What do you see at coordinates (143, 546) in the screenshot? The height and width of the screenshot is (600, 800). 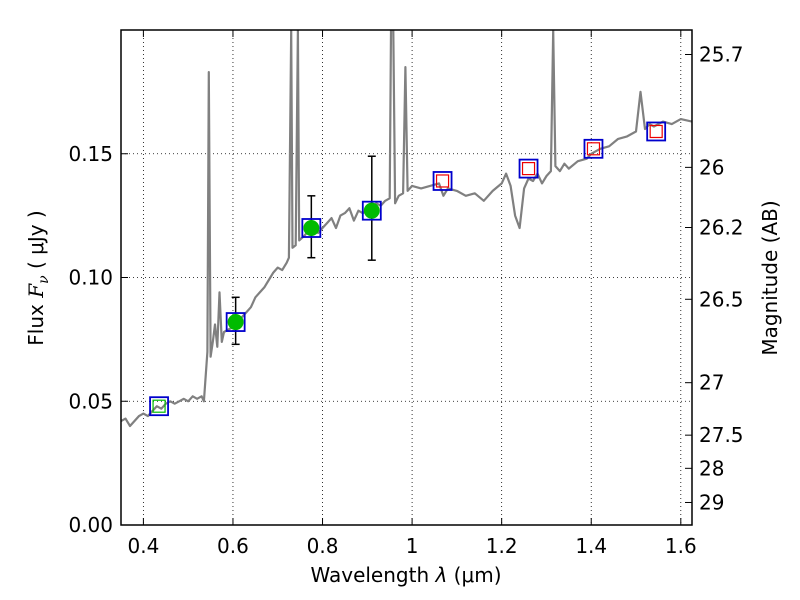 I see `x-tick-label: 0.4` at bounding box center [143, 546].